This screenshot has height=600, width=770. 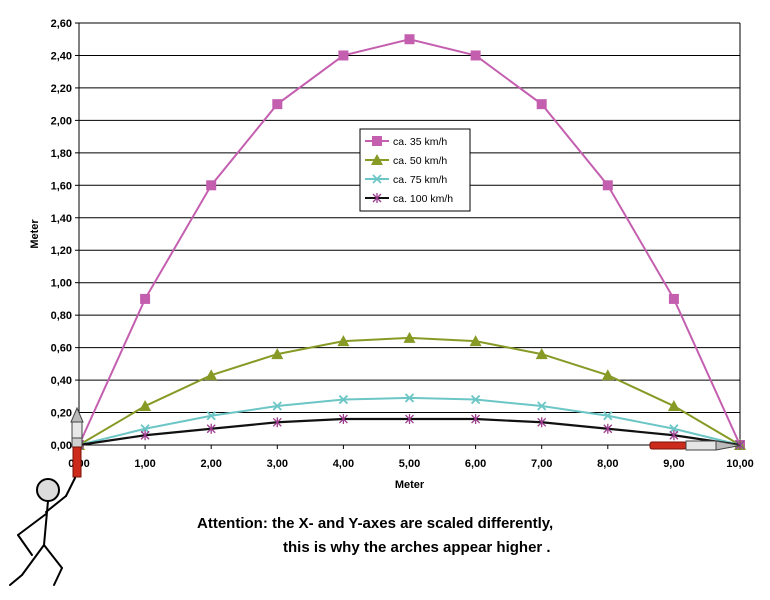 What do you see at coordinates (409, 464) in the screenshot?
I see `x-tick-label: 5,00` at bounding box center [409, 464].